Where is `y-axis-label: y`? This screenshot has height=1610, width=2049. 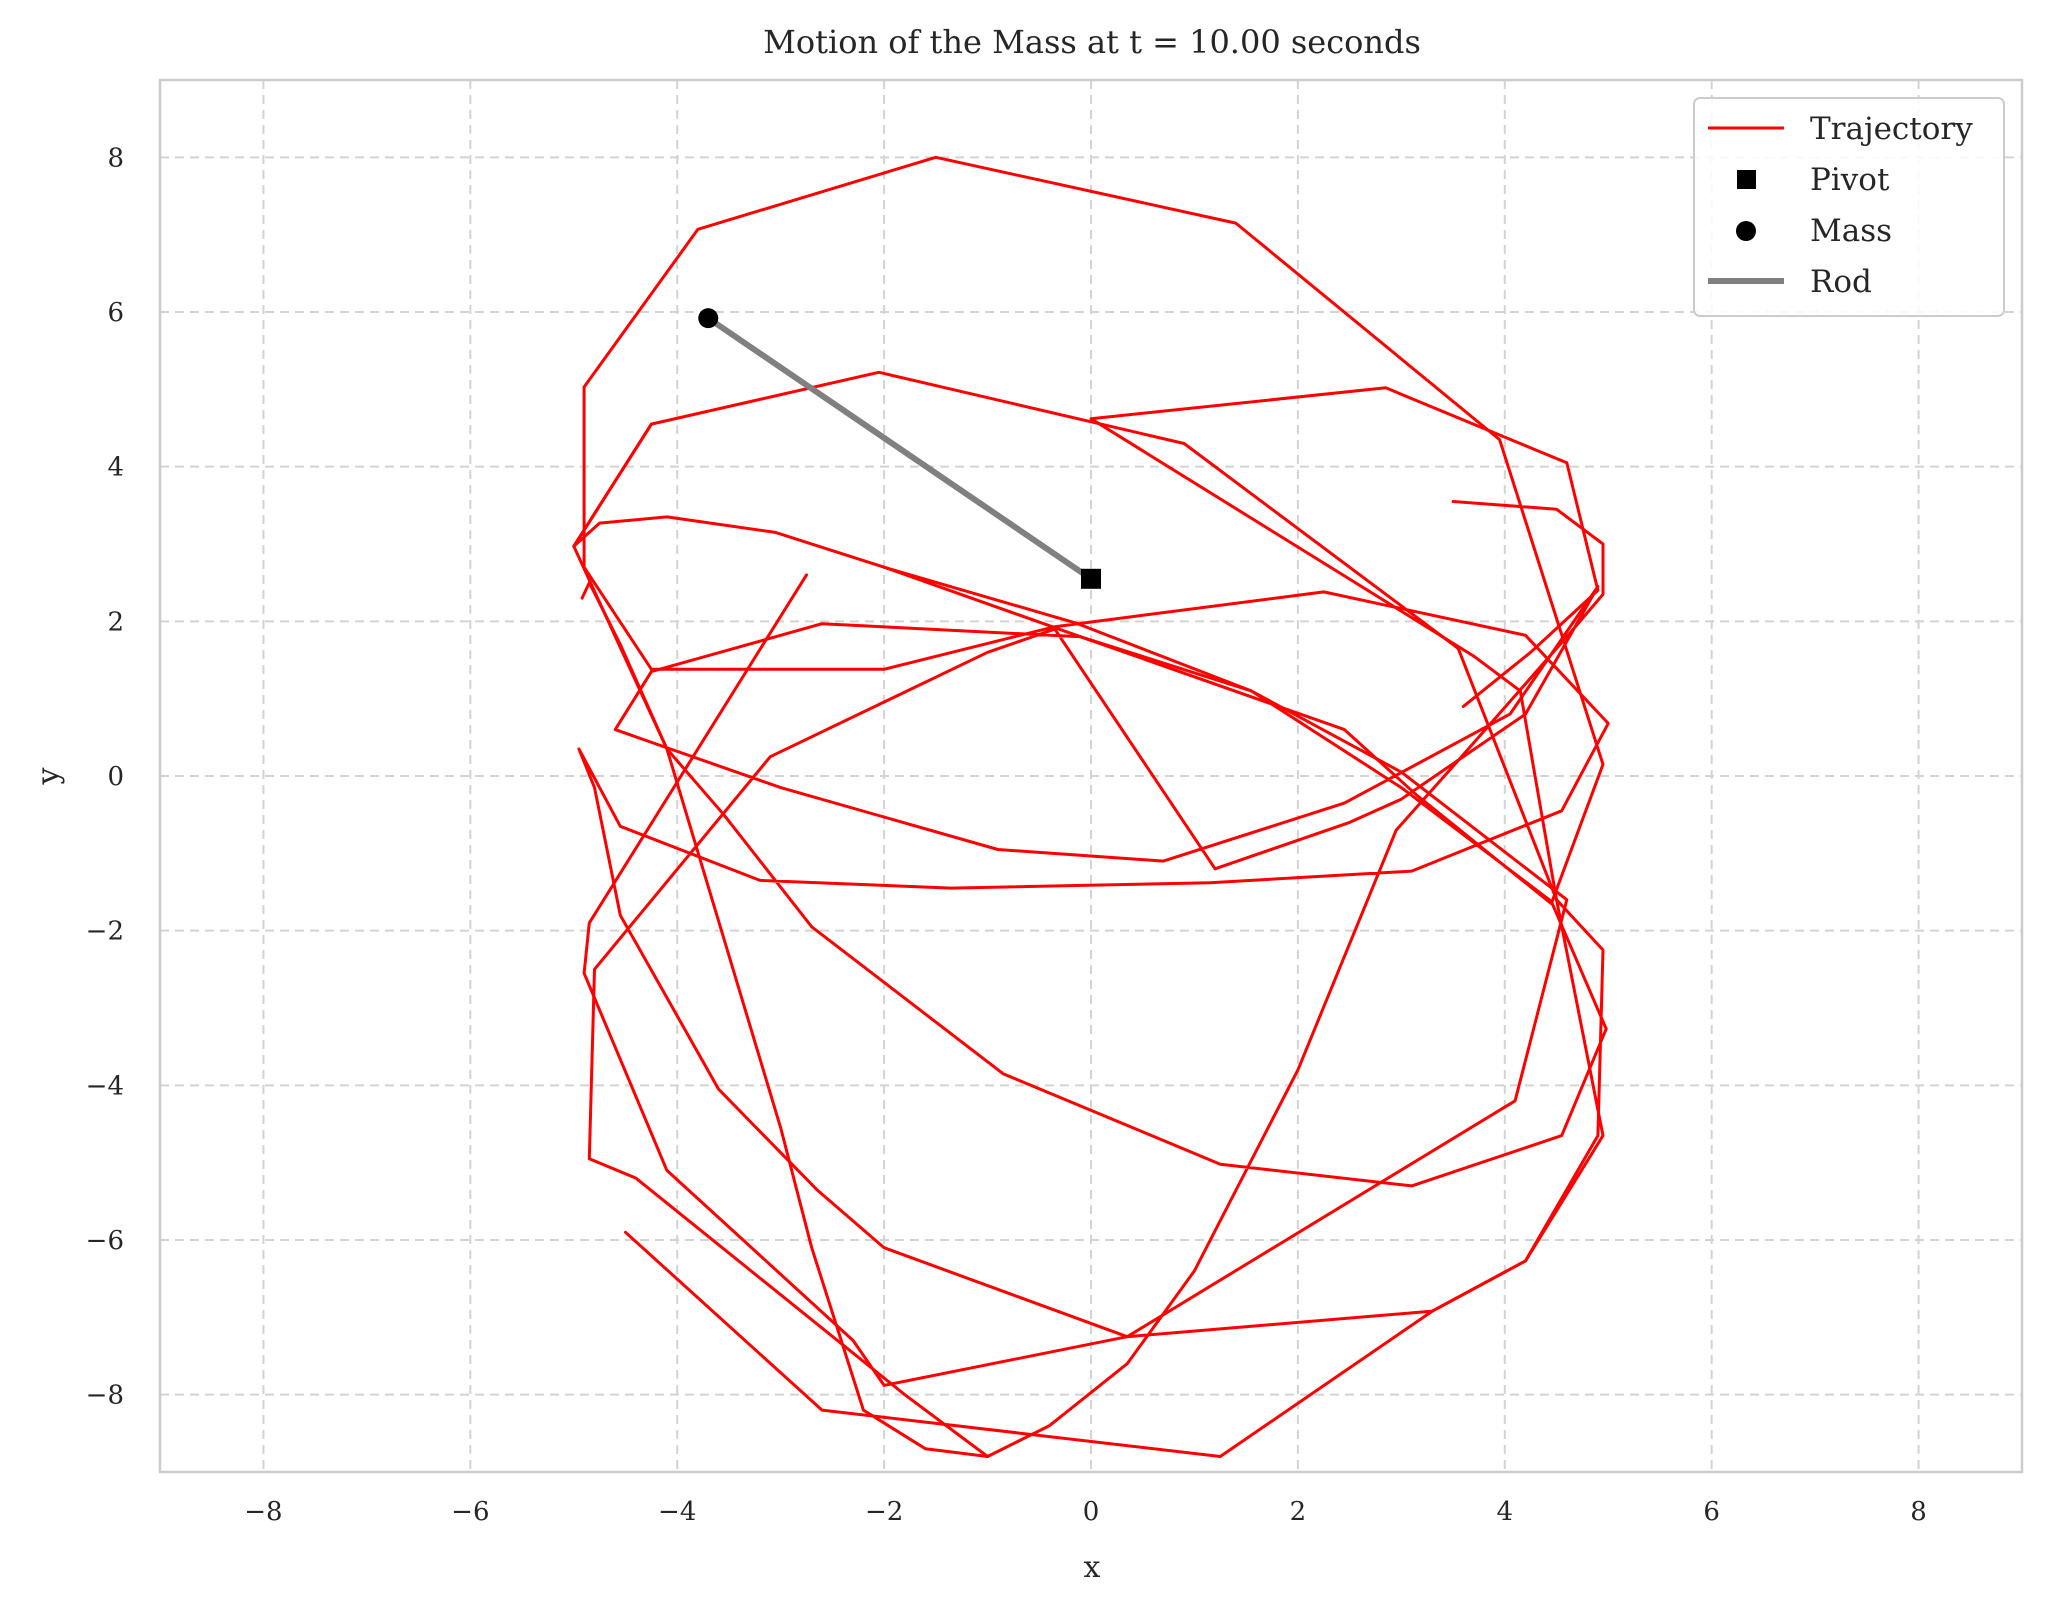 y-axis-label: y is located at coordinates (48, 776).